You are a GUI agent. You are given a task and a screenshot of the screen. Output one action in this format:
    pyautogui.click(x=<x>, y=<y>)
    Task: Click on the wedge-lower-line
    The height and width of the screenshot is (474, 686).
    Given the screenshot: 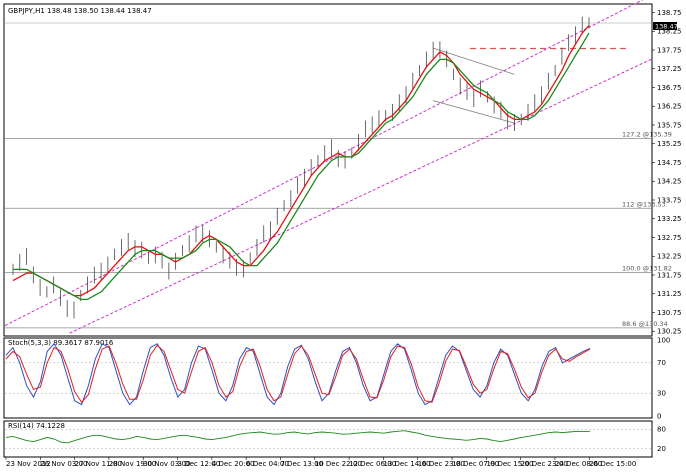 What is the action you would take?
    pyautogui.click(x=474, y=112)
    